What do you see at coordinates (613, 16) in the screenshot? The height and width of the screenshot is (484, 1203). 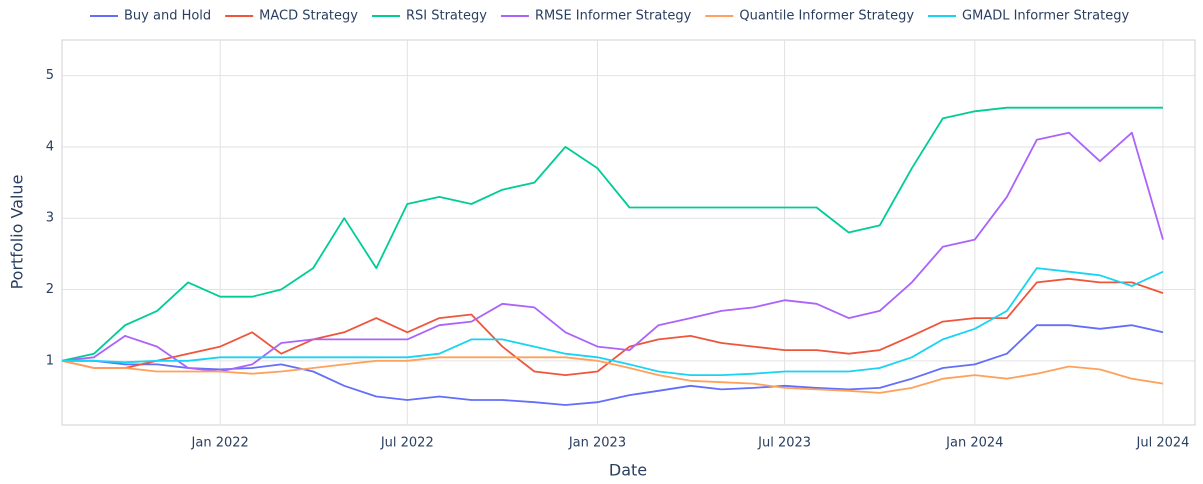 I see `legend-label: RMSE Informer Strategy` at bounding box center [613, 16].